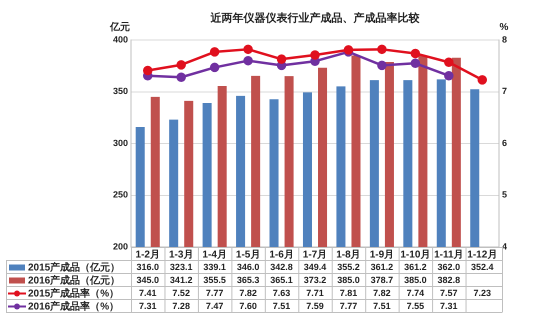  Describe the element at coordinates (349, 293) in the screenshot. I see `data-label: 7.81` at that location.